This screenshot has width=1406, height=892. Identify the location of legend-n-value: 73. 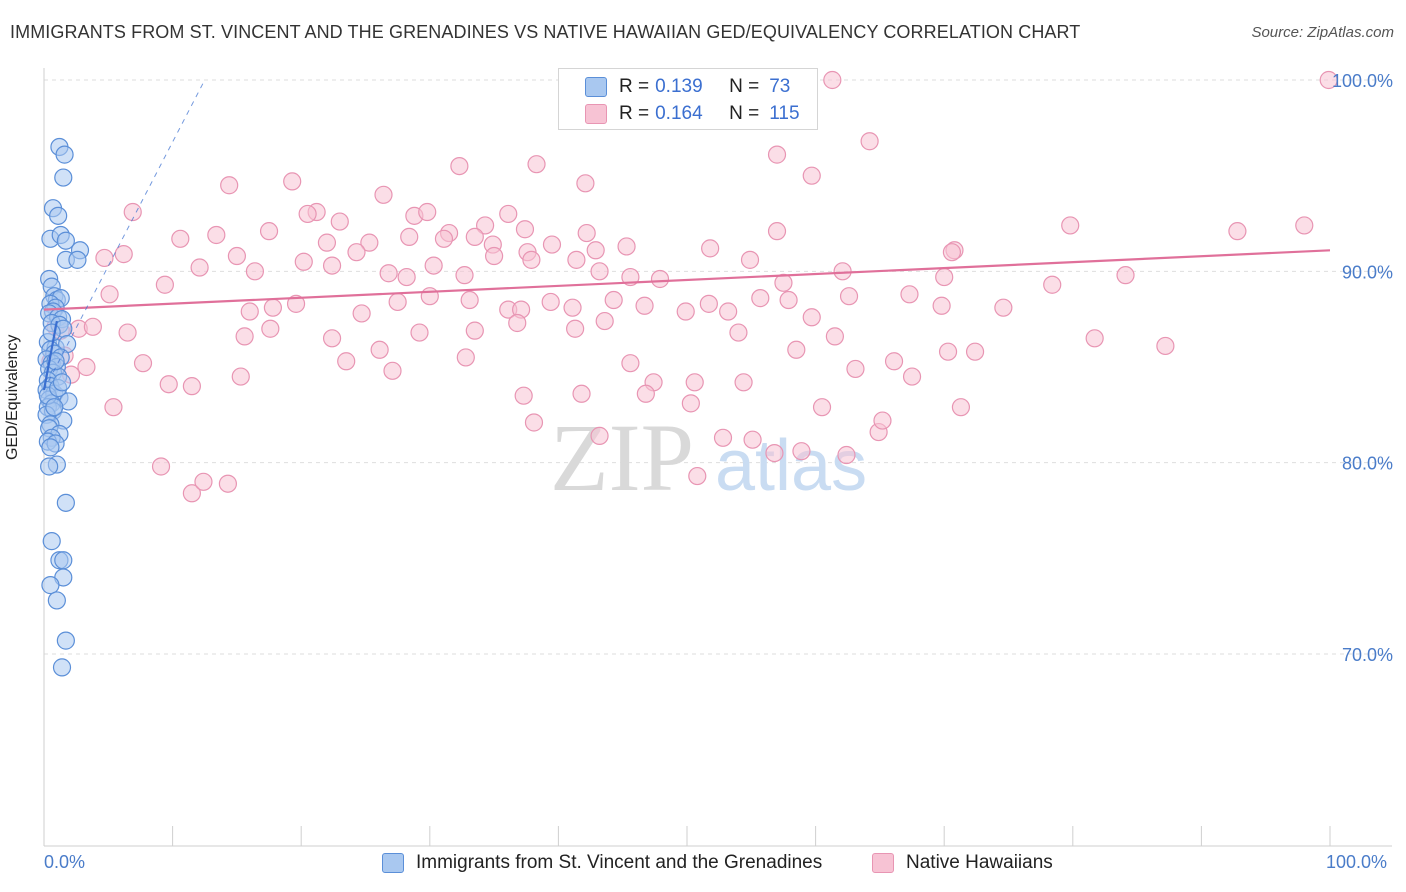
(780, 86).